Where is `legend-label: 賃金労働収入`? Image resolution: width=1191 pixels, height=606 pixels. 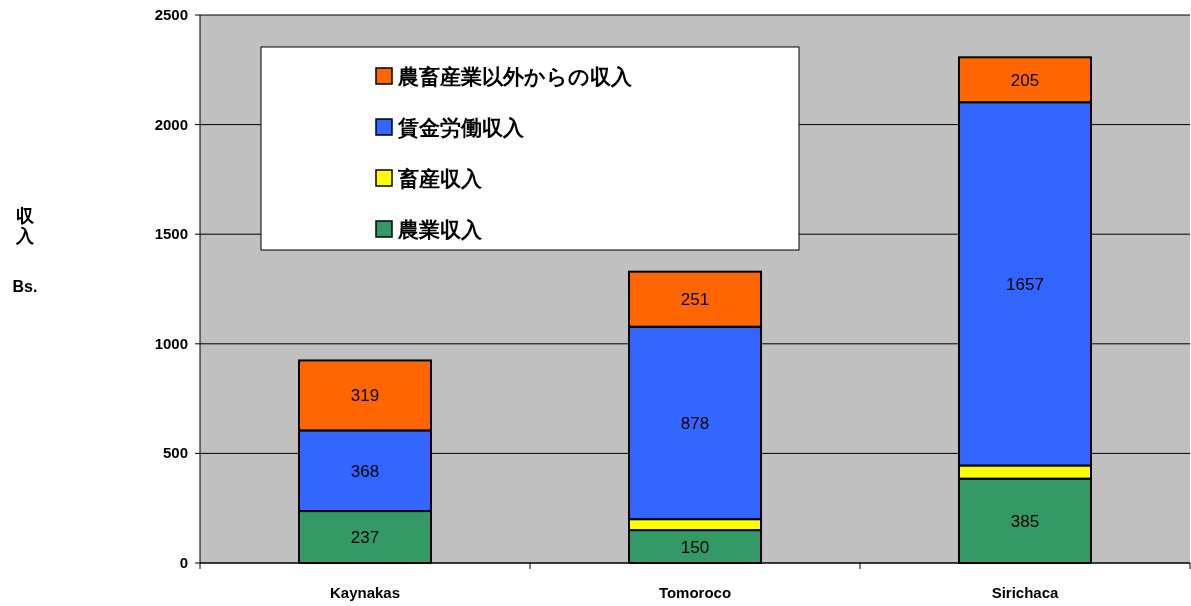
legend-label: 賃金労働収入 is located at coordinates (461, 128).